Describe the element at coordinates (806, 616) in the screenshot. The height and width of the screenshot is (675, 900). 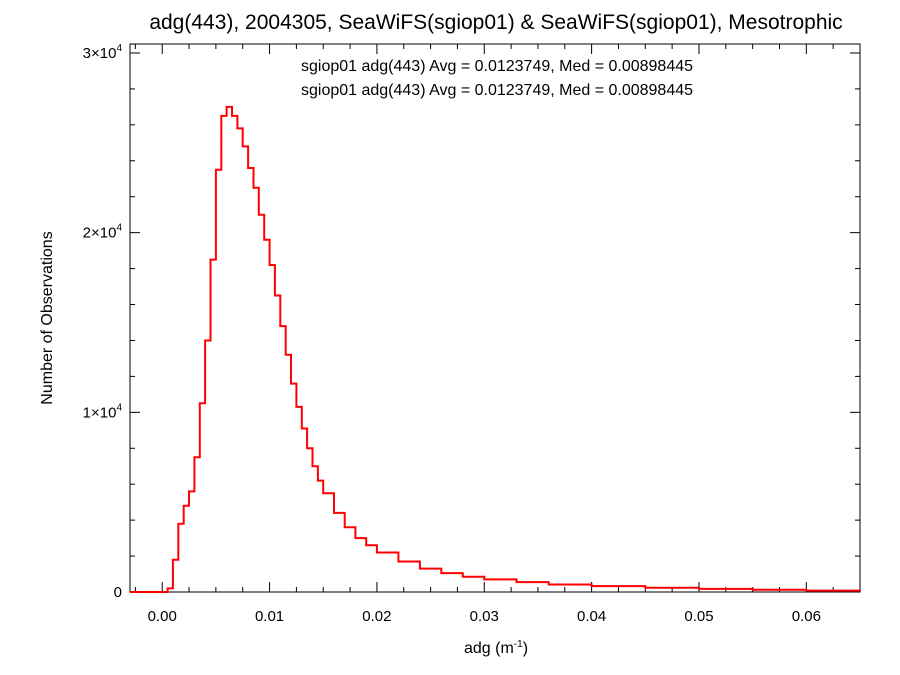
I see `x-tick-label: 0.06` at that location.